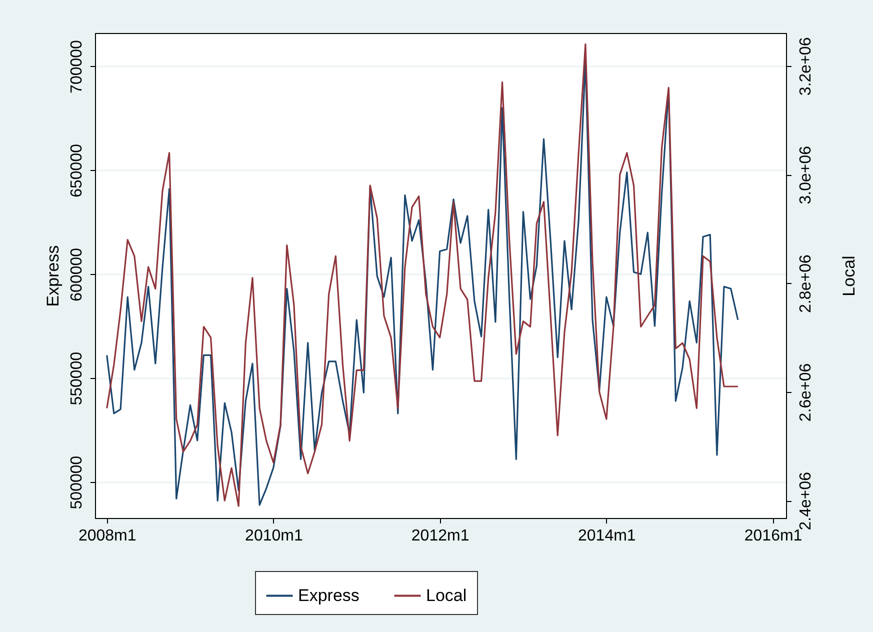 The width and height of the screenshot is (873, 632). I want to click on y-tick-label: 650000, so click(77, 171).